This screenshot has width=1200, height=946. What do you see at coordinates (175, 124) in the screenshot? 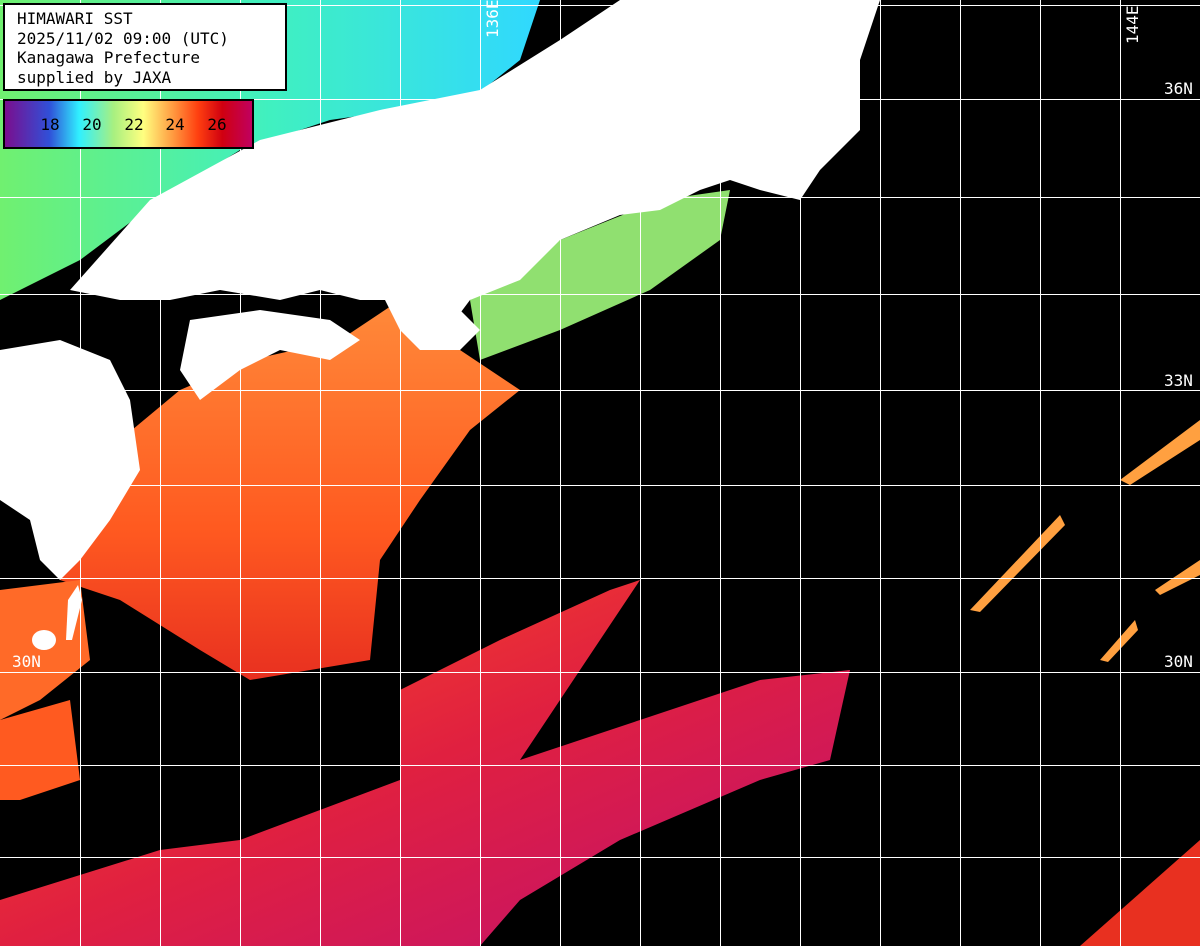
I see `legend-tick: 24` at bounding box center [175, 124].